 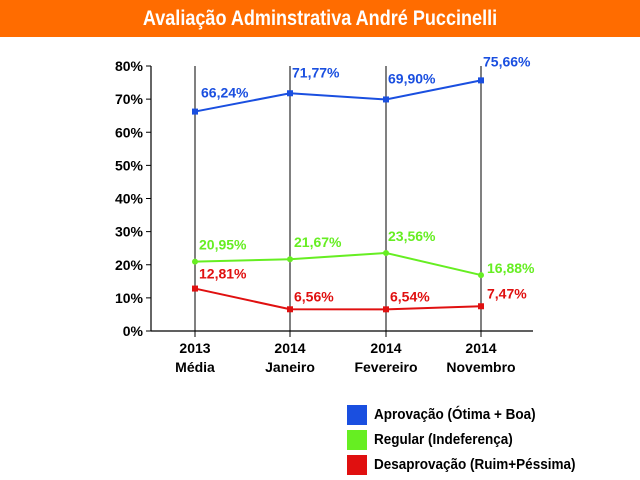 I want to click on legend-label-aprovacao: Aprovação (Ótima + Boa), so click(x=455, y=414).